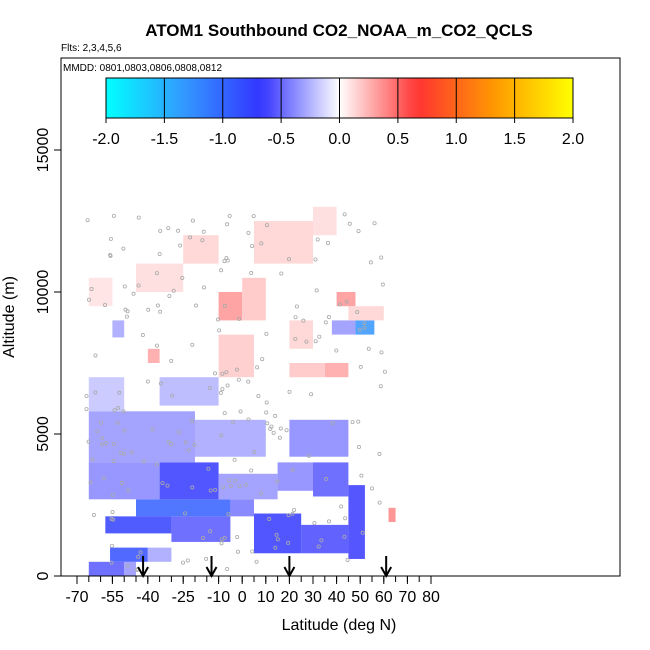 The image size is (650, 650). Describe the element at coordinates (313, 597) in the screenshot. I see `x-tick-label: 30` at that location.